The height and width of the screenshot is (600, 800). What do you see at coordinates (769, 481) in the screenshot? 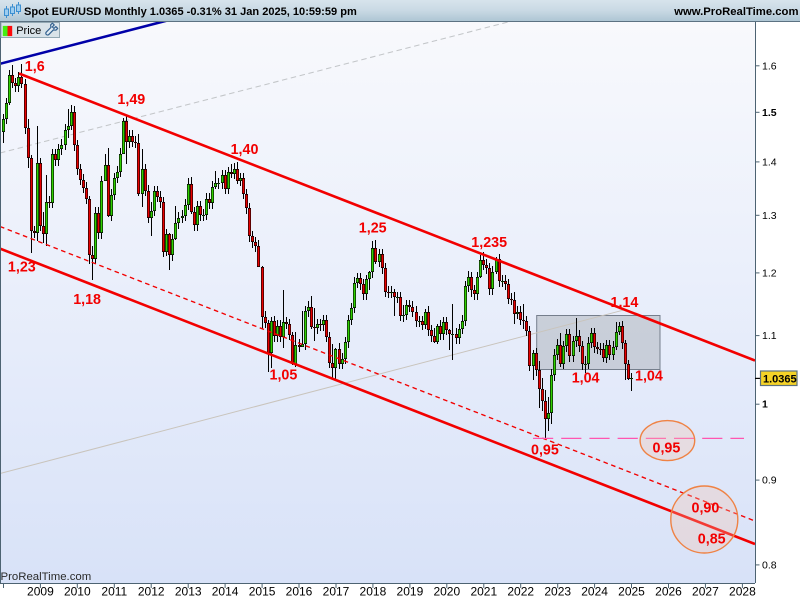
I see `svg-text: 0.9` at bounding box center [769, 481].